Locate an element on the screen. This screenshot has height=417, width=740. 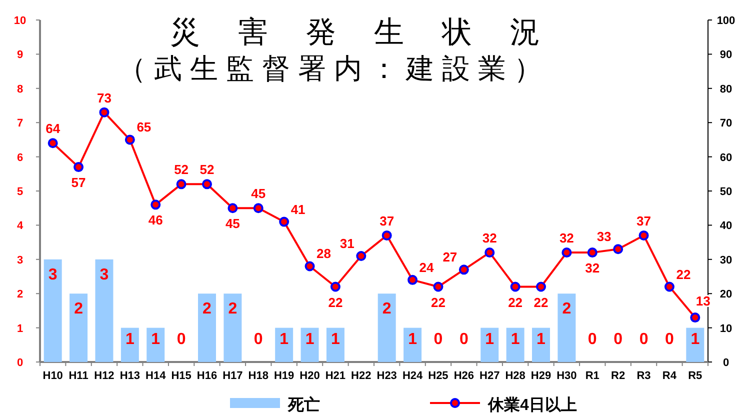
data-label: 52 is located at coordinates (181, 170).